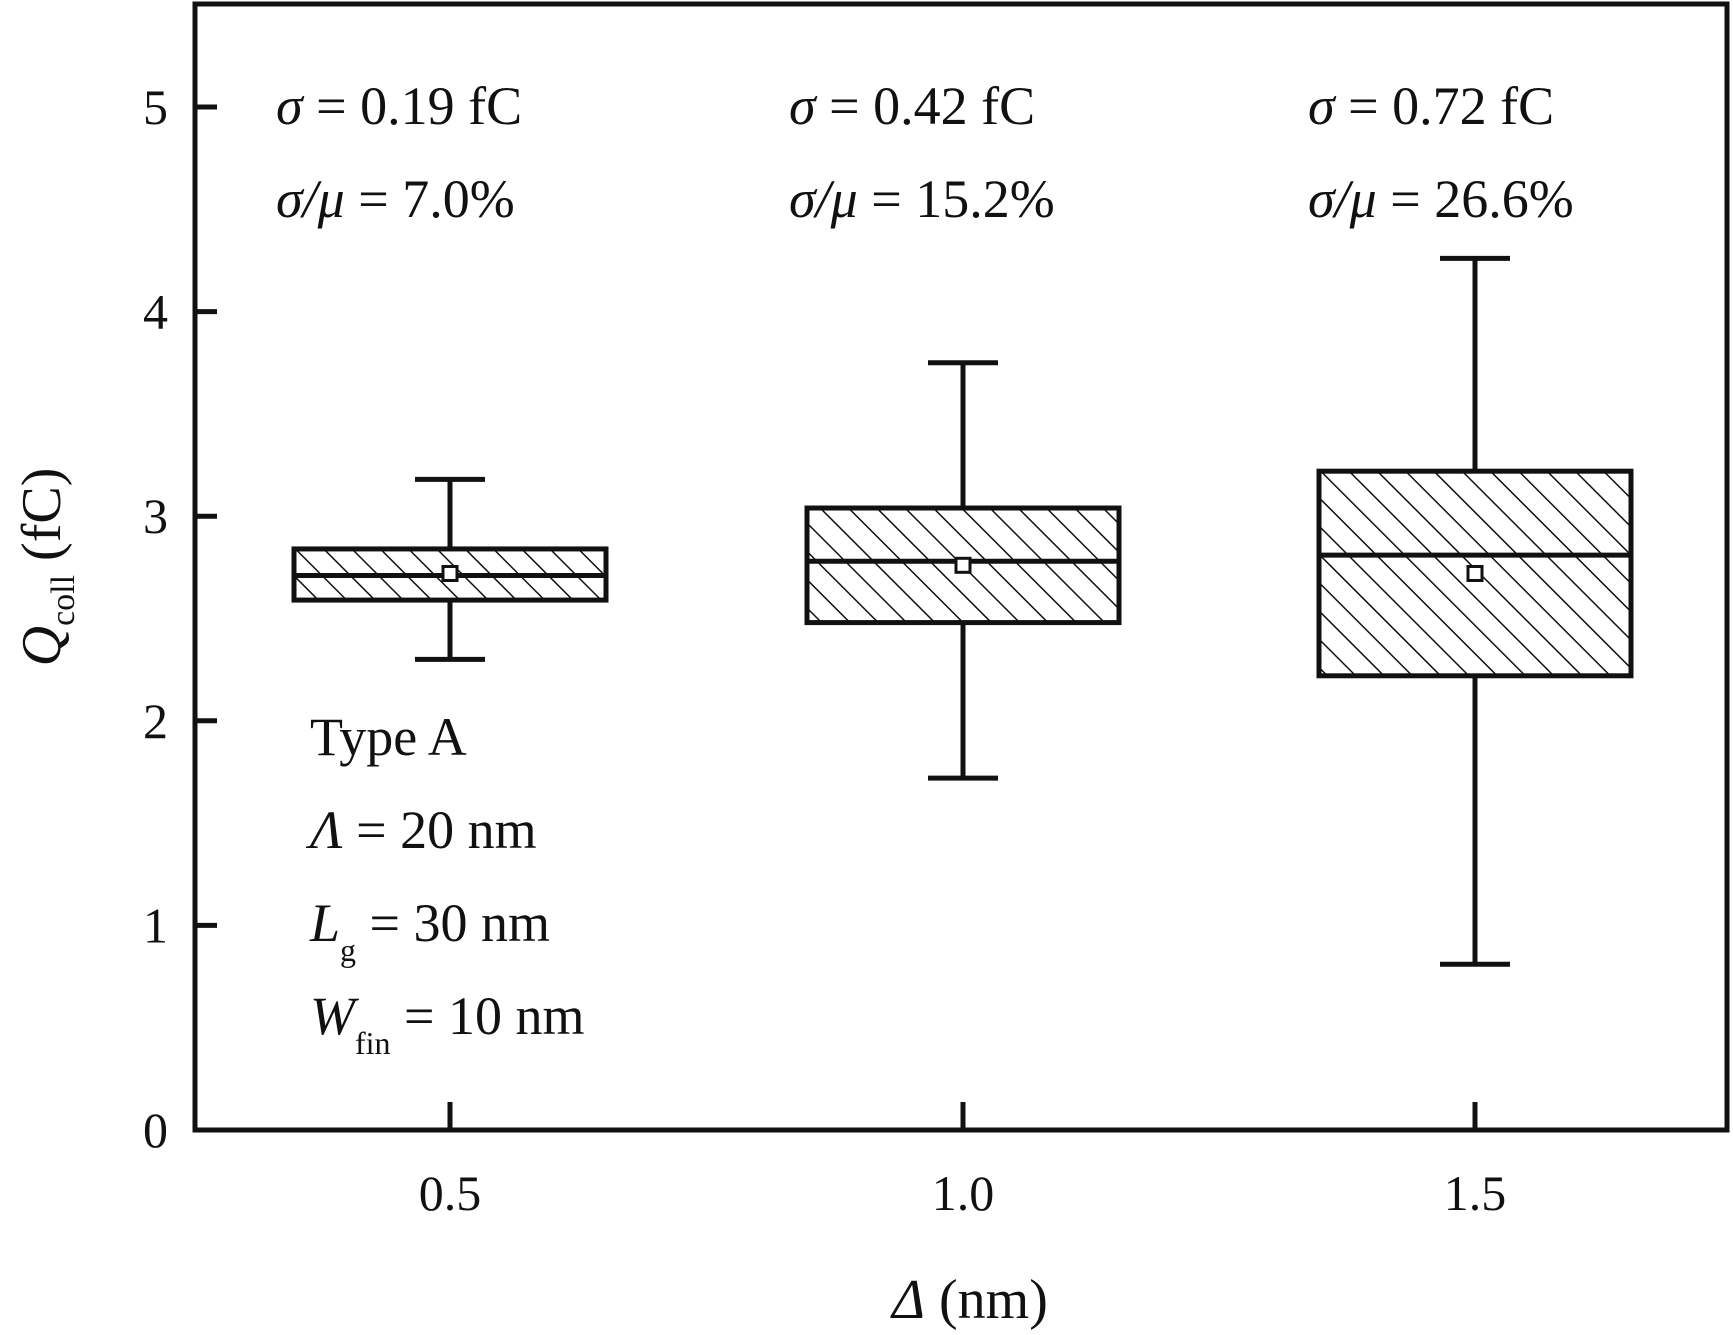 The image size is (1733, 1335). Describe the element at coordinates (63, 600) in the screenshot. I see `y-axis-subscript: coll` at that location.